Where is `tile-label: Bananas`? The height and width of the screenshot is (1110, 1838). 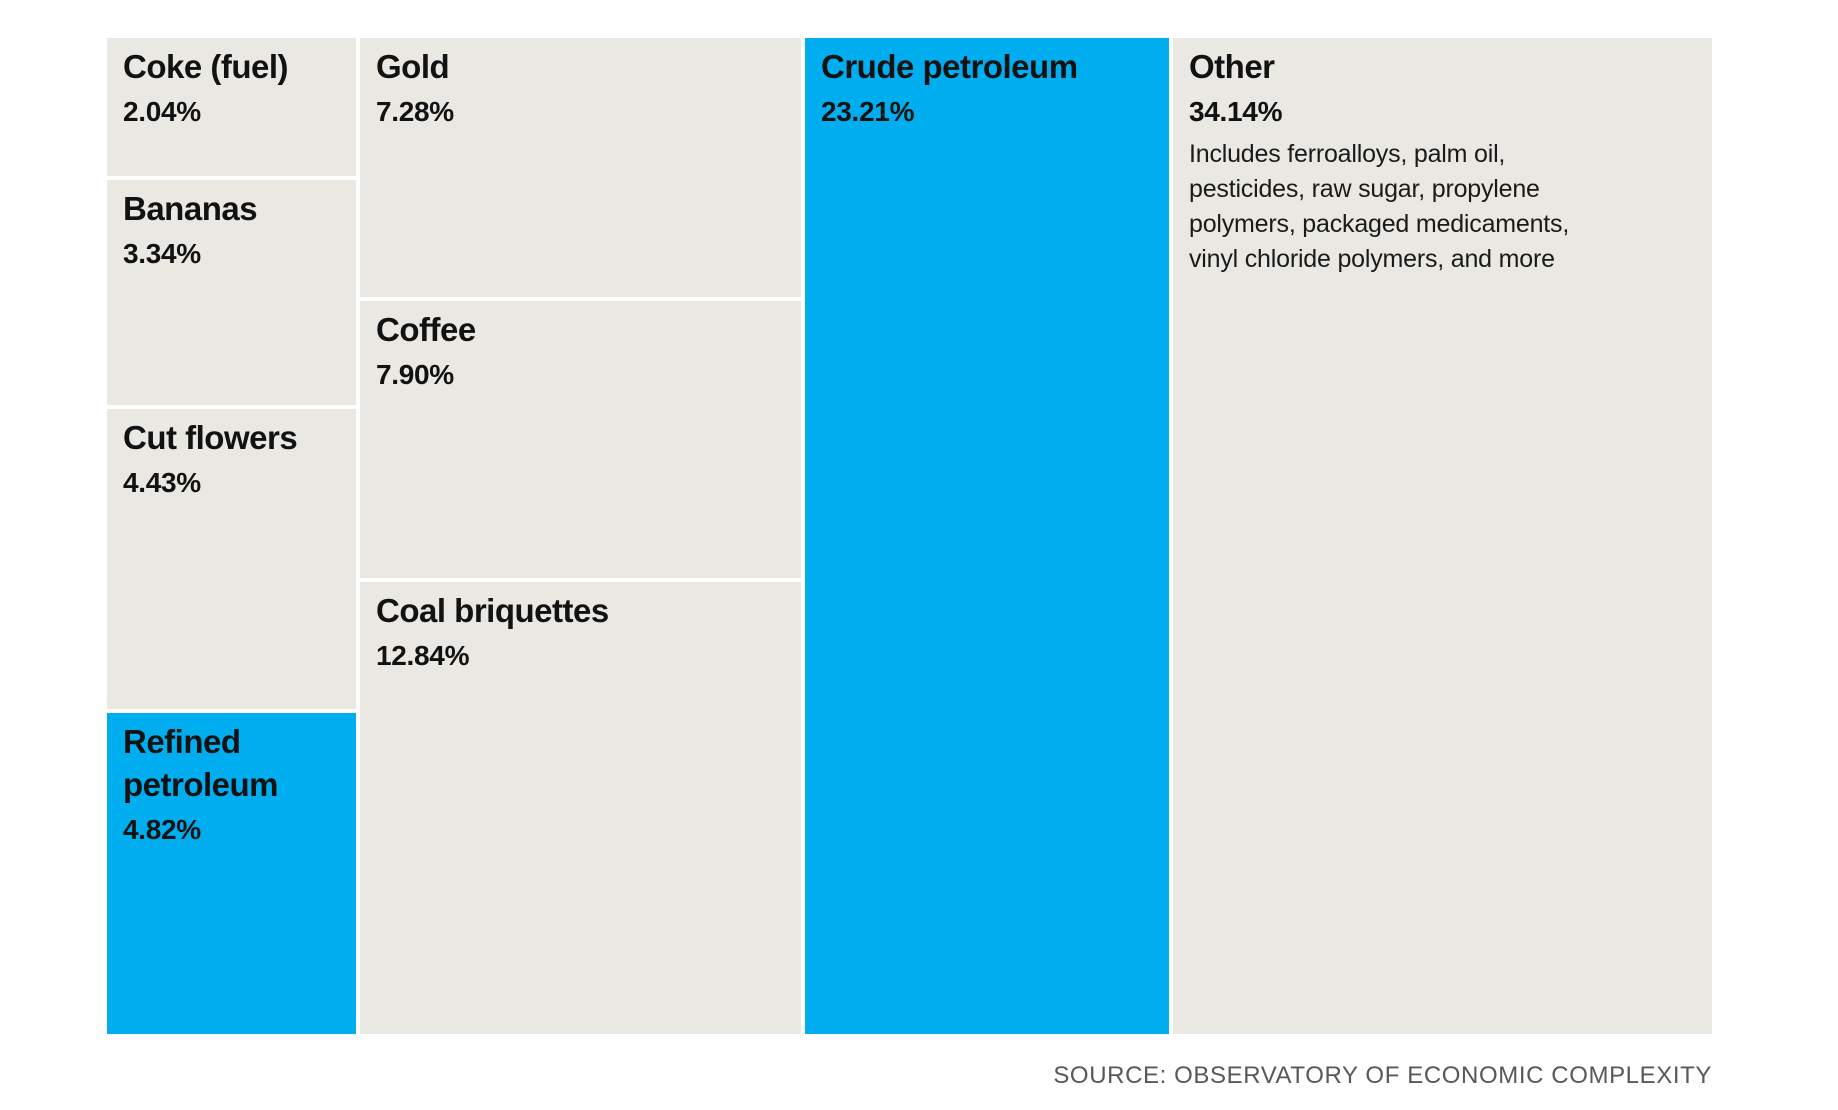 tile-label: Bananas is located at coordinates (190, 208).